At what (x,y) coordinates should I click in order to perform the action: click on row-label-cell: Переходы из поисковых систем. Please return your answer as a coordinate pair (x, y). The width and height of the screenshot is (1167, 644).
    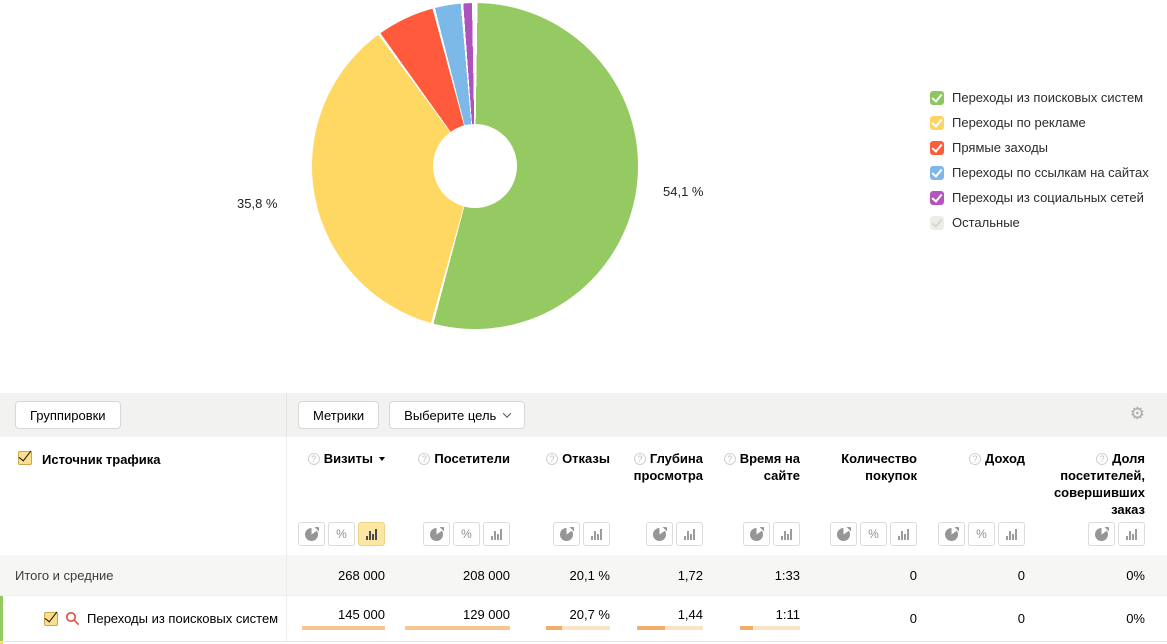
    Looking at the image, I should click on (143, 618).